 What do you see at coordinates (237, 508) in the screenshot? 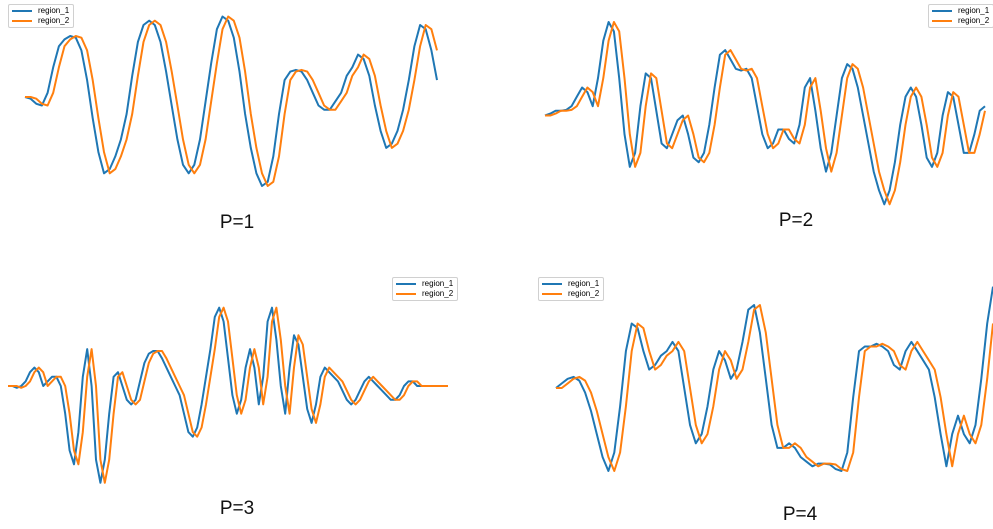
I see `chart-title-p3: P=3` at bounding box center [237, 508].